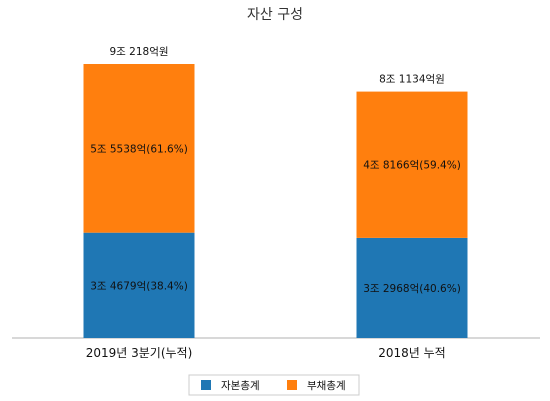 The width and height of the screenshot is (550, 401). What do you see at coordinates (240, 386) in the screenshot?
I see `legend-label-equity: 자본총계` at bounding box center [240, 386].